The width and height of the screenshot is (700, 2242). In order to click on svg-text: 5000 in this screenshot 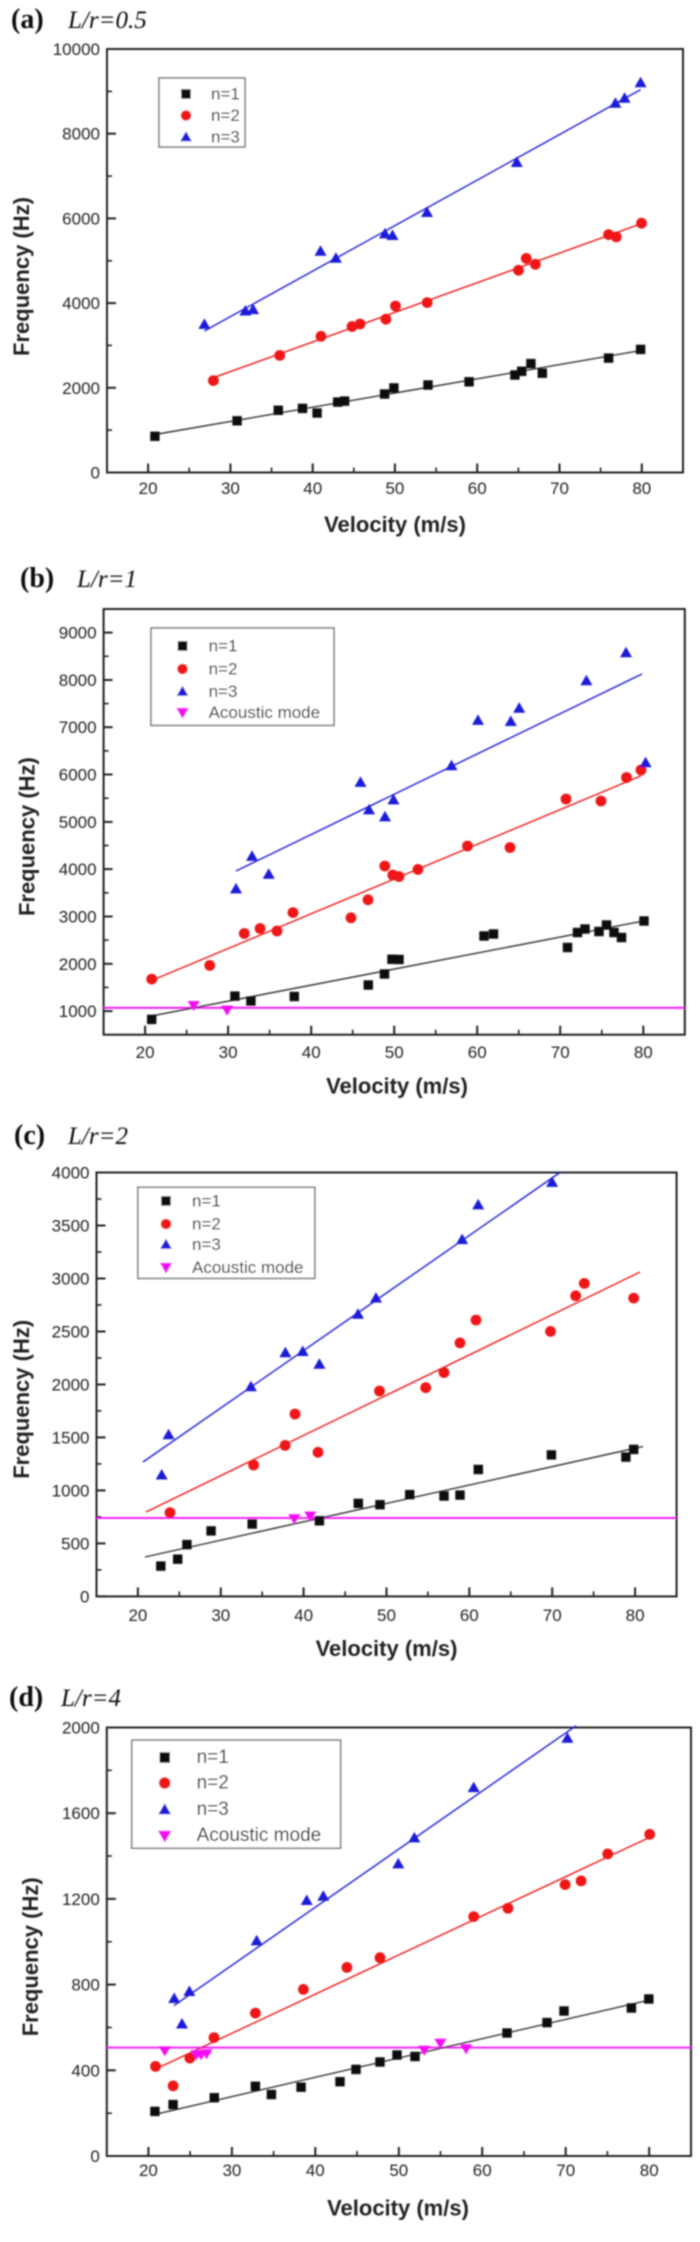, I will do `click(78, 822)`.